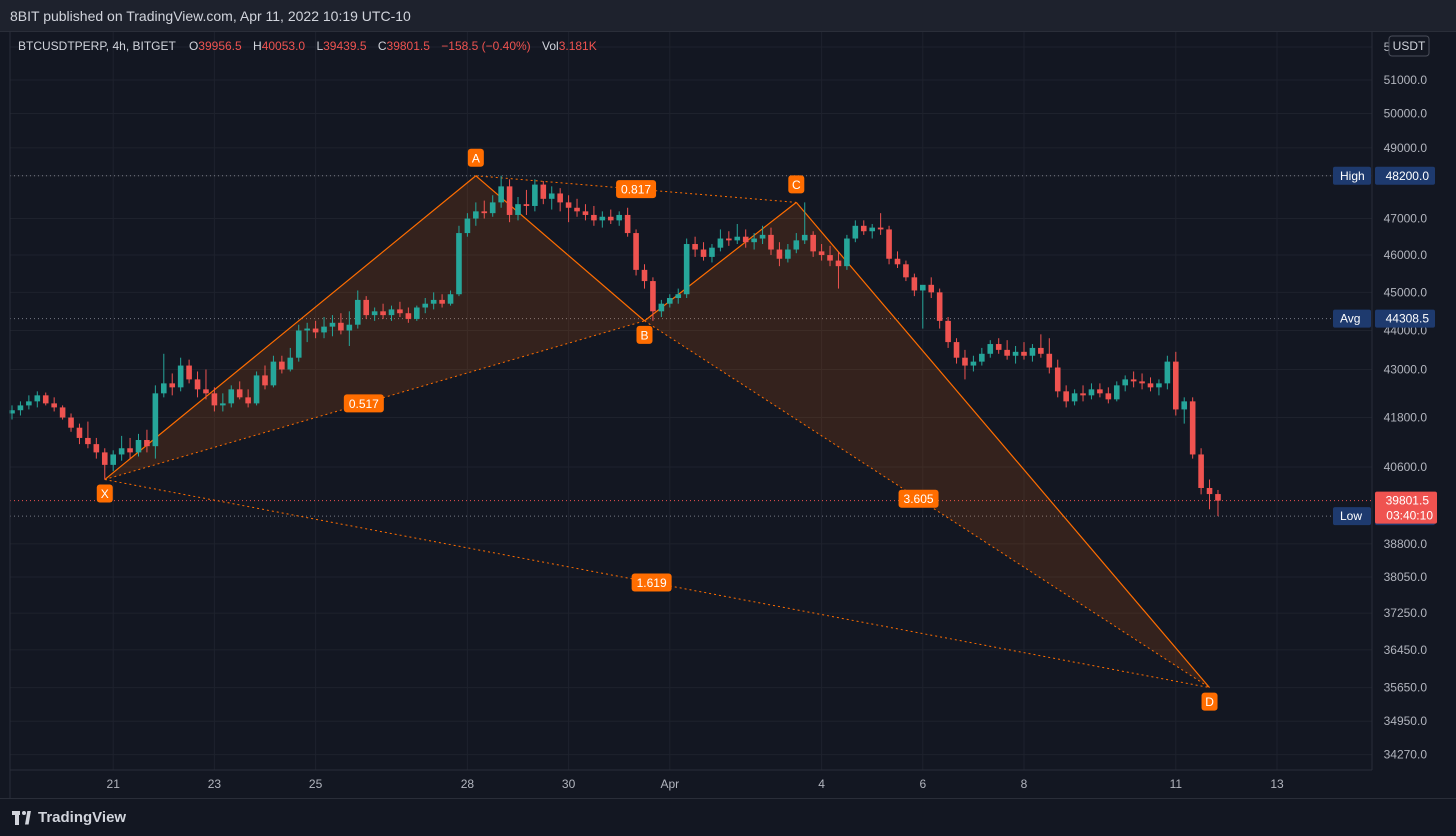  I want to click on svg-text: A, so click(476, 158).